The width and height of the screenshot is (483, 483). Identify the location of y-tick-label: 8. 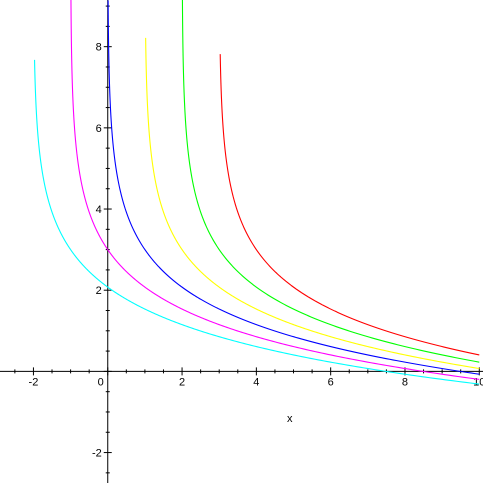
(99, 48).